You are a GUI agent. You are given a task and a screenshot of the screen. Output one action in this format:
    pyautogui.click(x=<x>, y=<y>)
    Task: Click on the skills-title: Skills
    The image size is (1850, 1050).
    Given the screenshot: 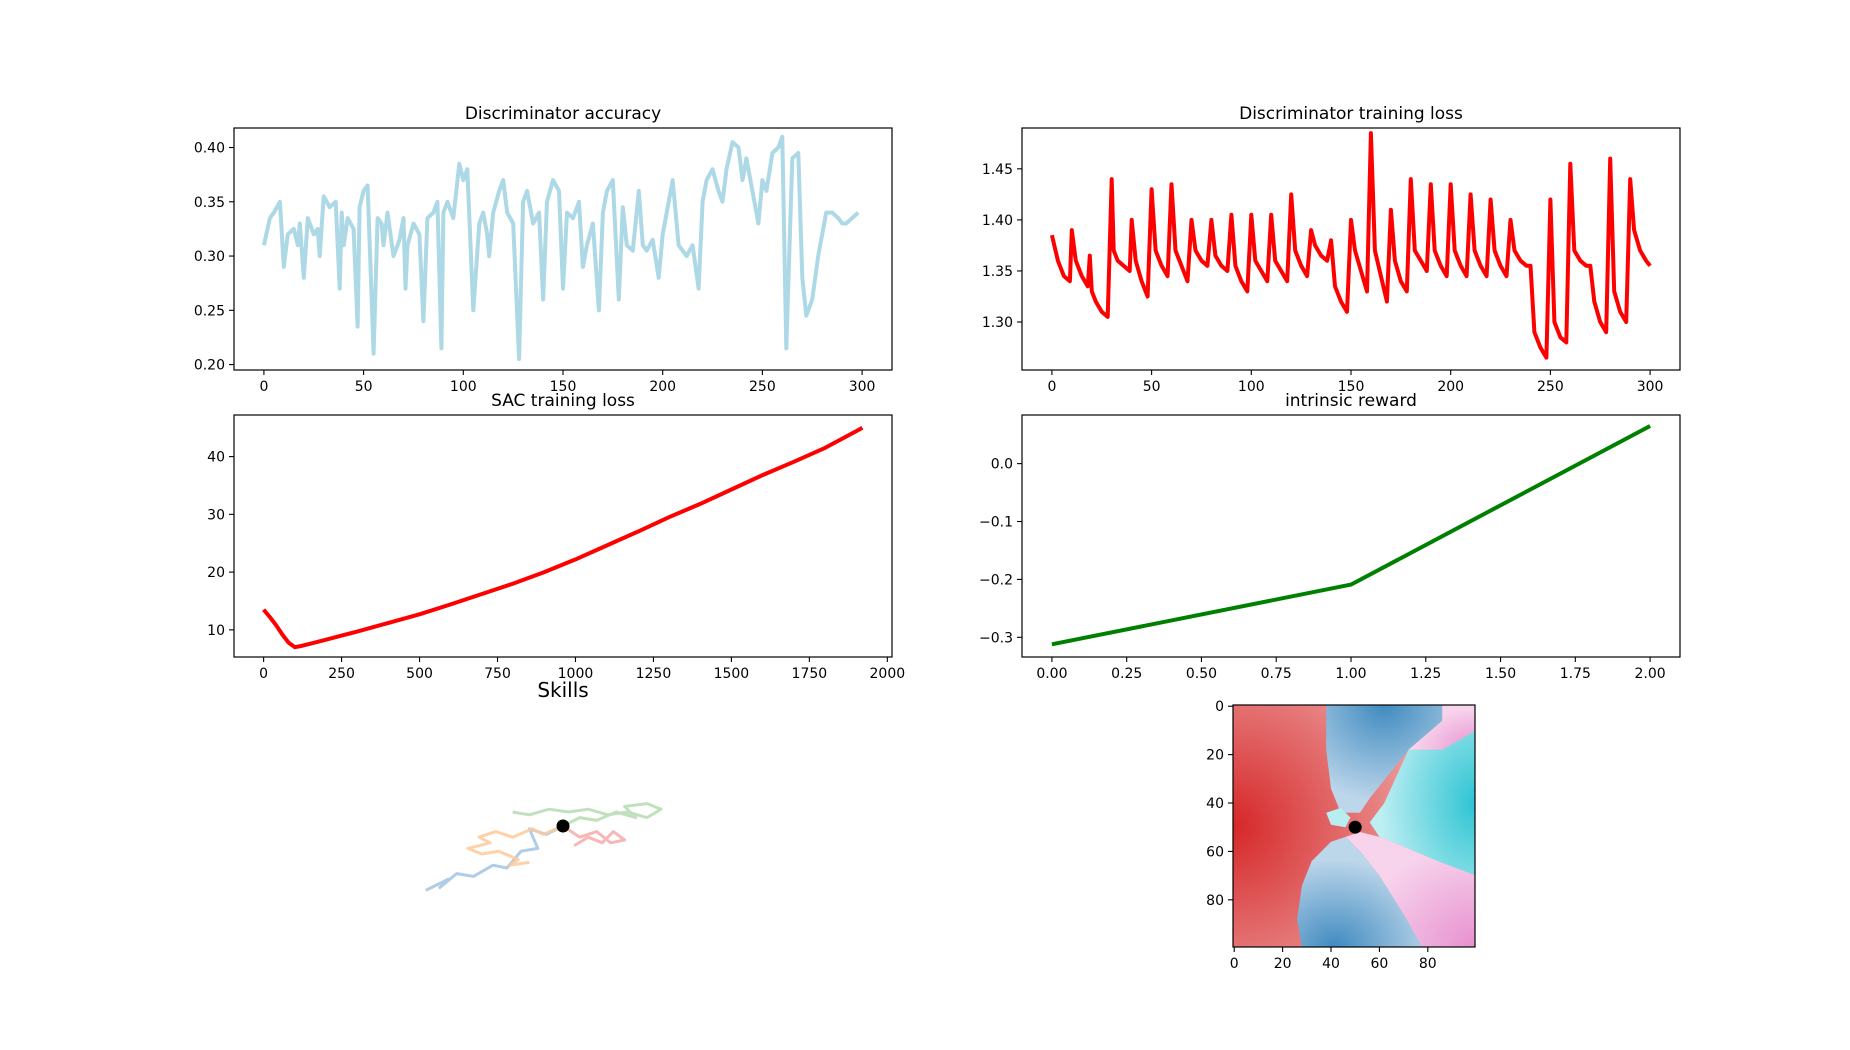 What is the action you would take?
    pyautogui.click(x=562, y=690)
    